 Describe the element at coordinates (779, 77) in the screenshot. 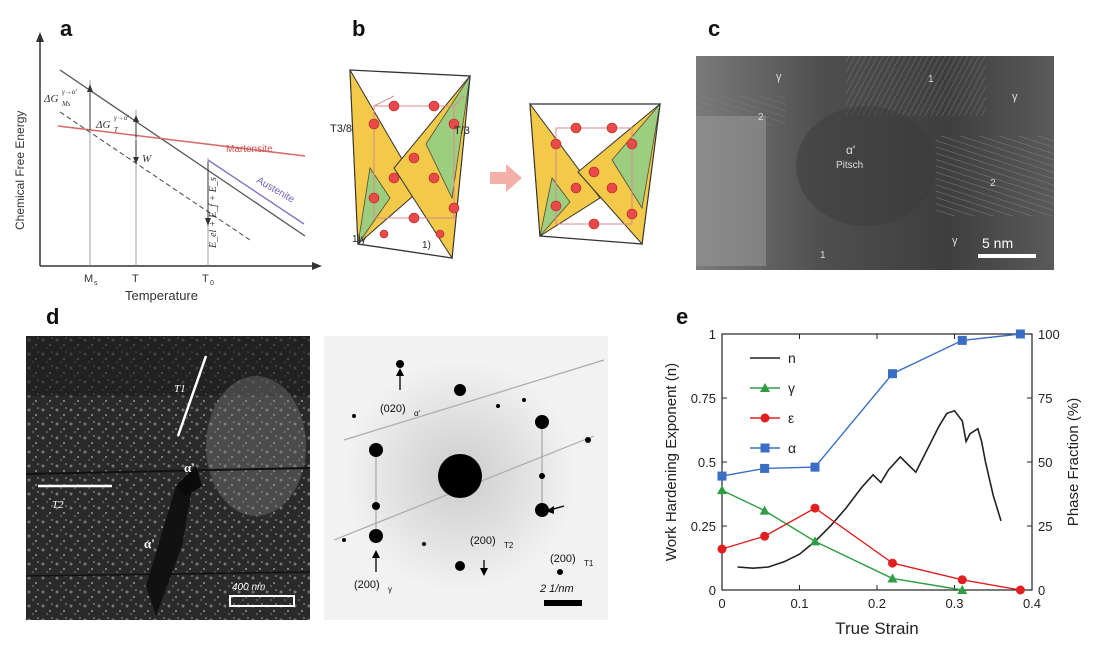

I see `panel-c-gamma-a: γ` at that location.